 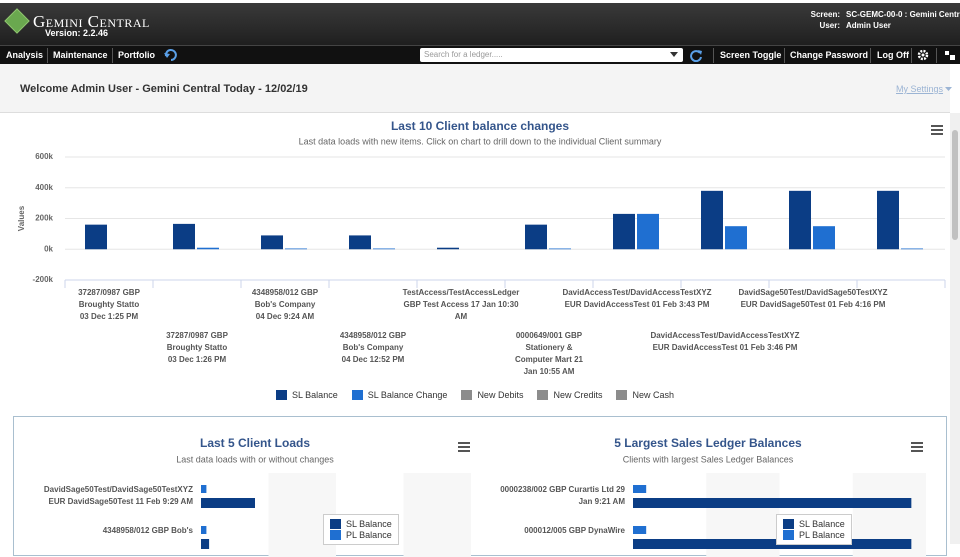 What do you see at coordinates (950, 55) in the screenshot?
I see `tools-icon` at bounding box center [950, 55].